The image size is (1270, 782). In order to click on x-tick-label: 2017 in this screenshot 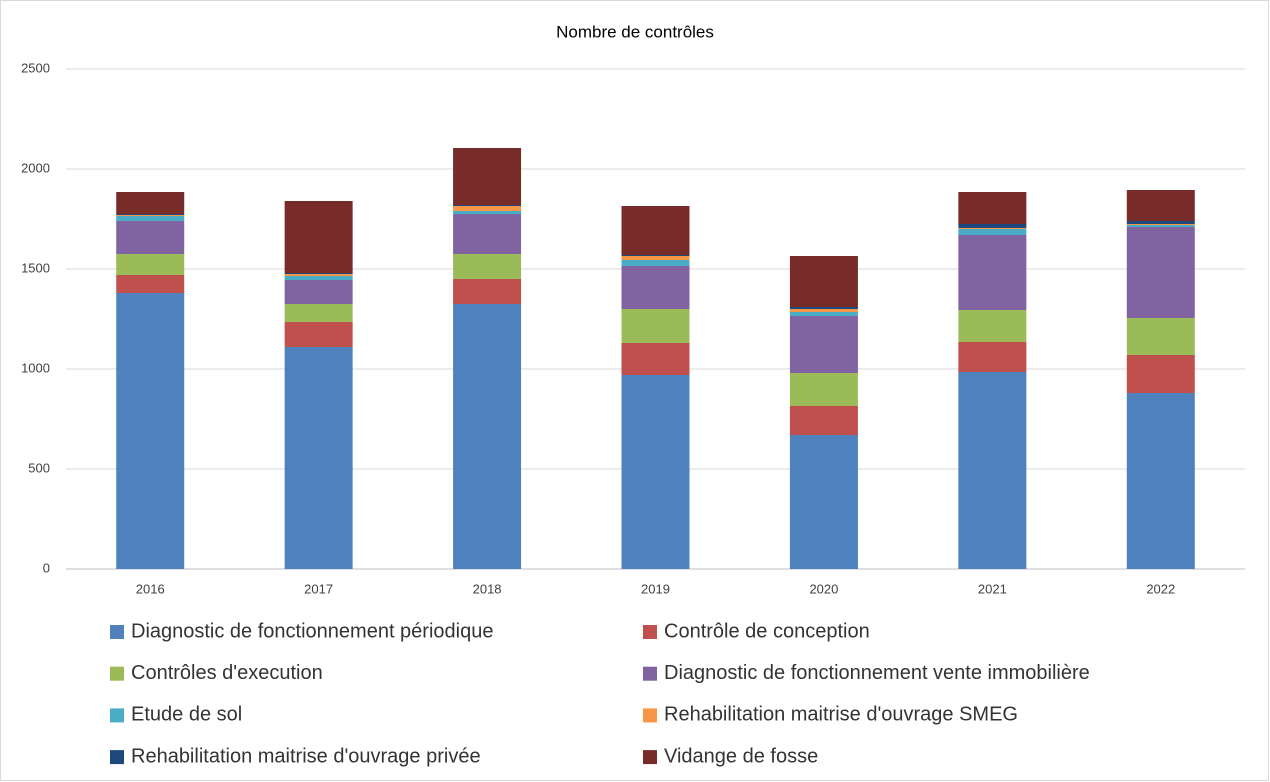, I will do `click(318, 588)`.